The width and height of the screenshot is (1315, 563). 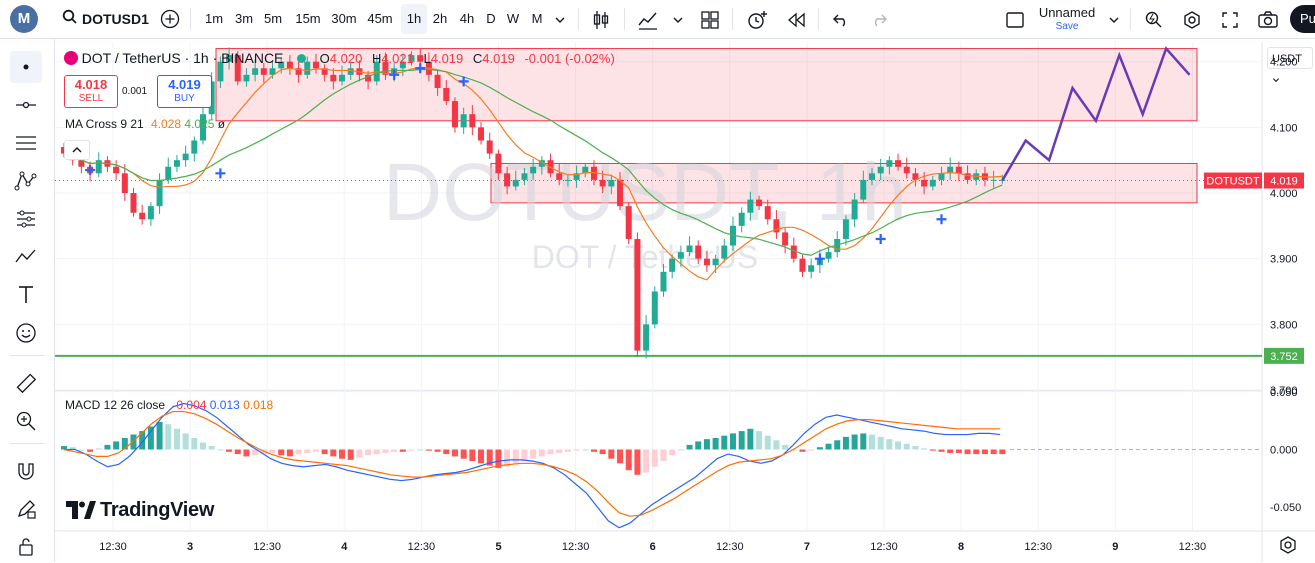 I want to click on fullscreen-icon, so click(x=1230, y=19).